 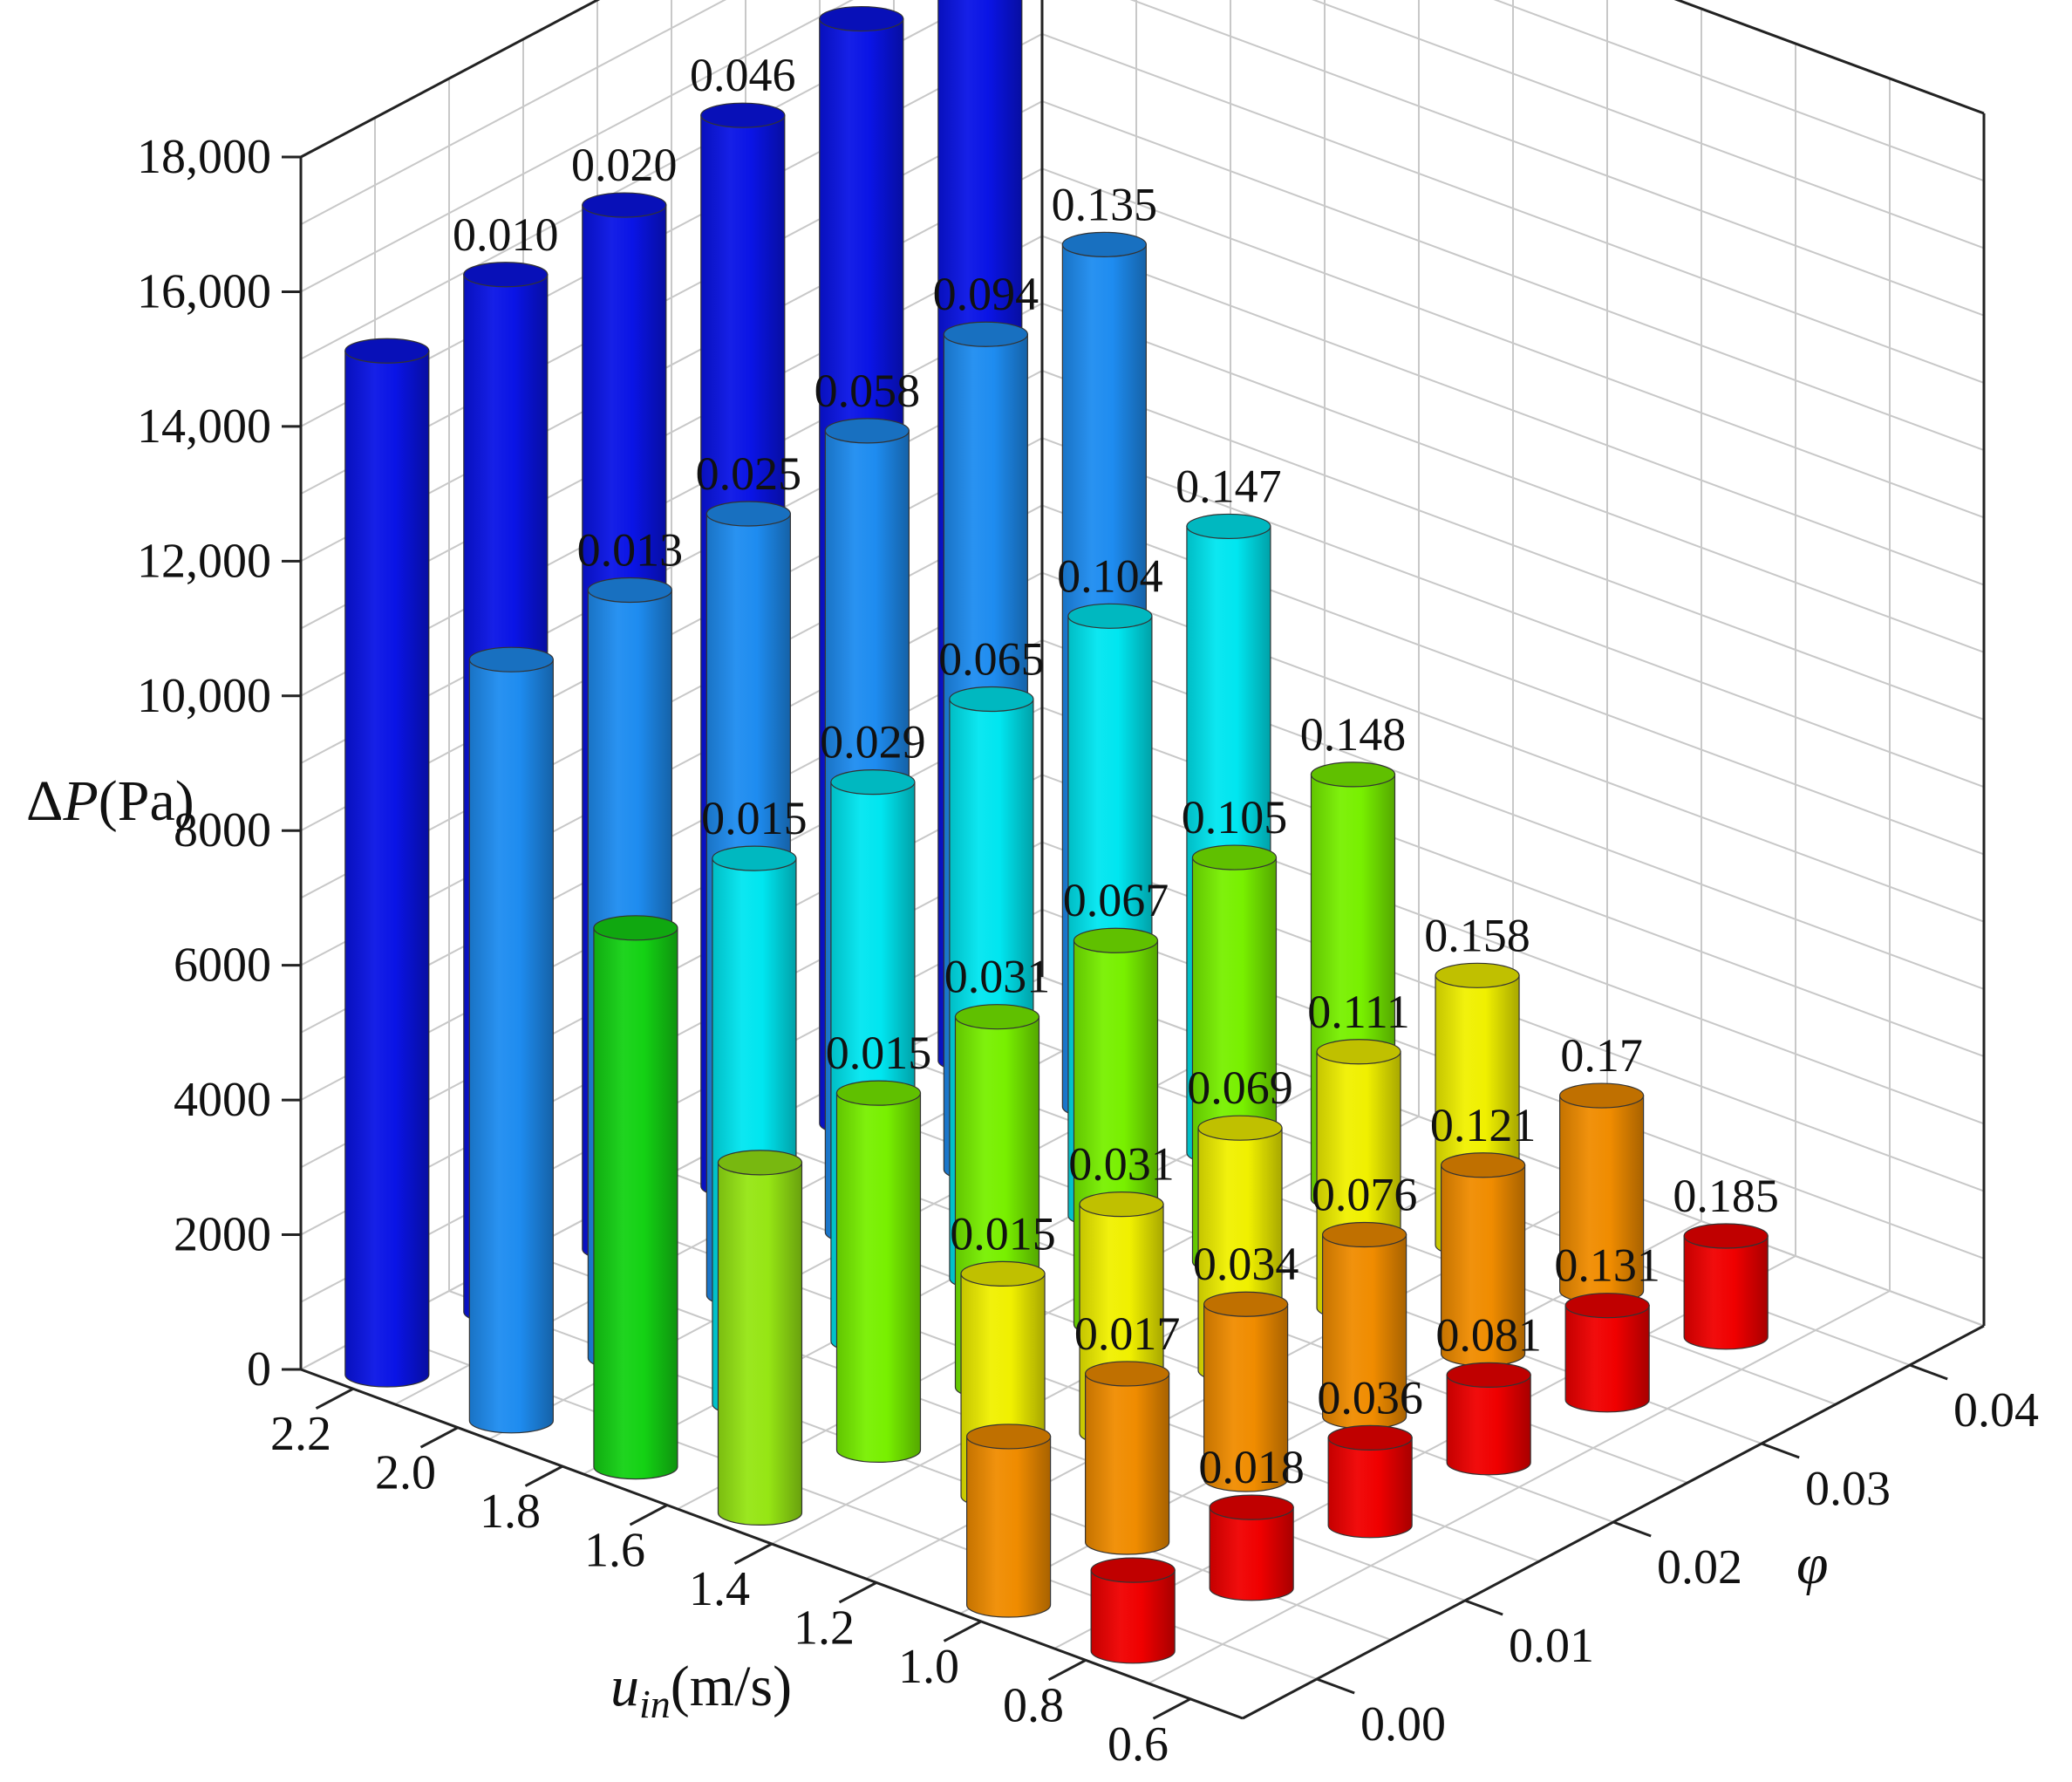 I want to click on bar-value-label: 0.034, so click(x=1246, y=1264).